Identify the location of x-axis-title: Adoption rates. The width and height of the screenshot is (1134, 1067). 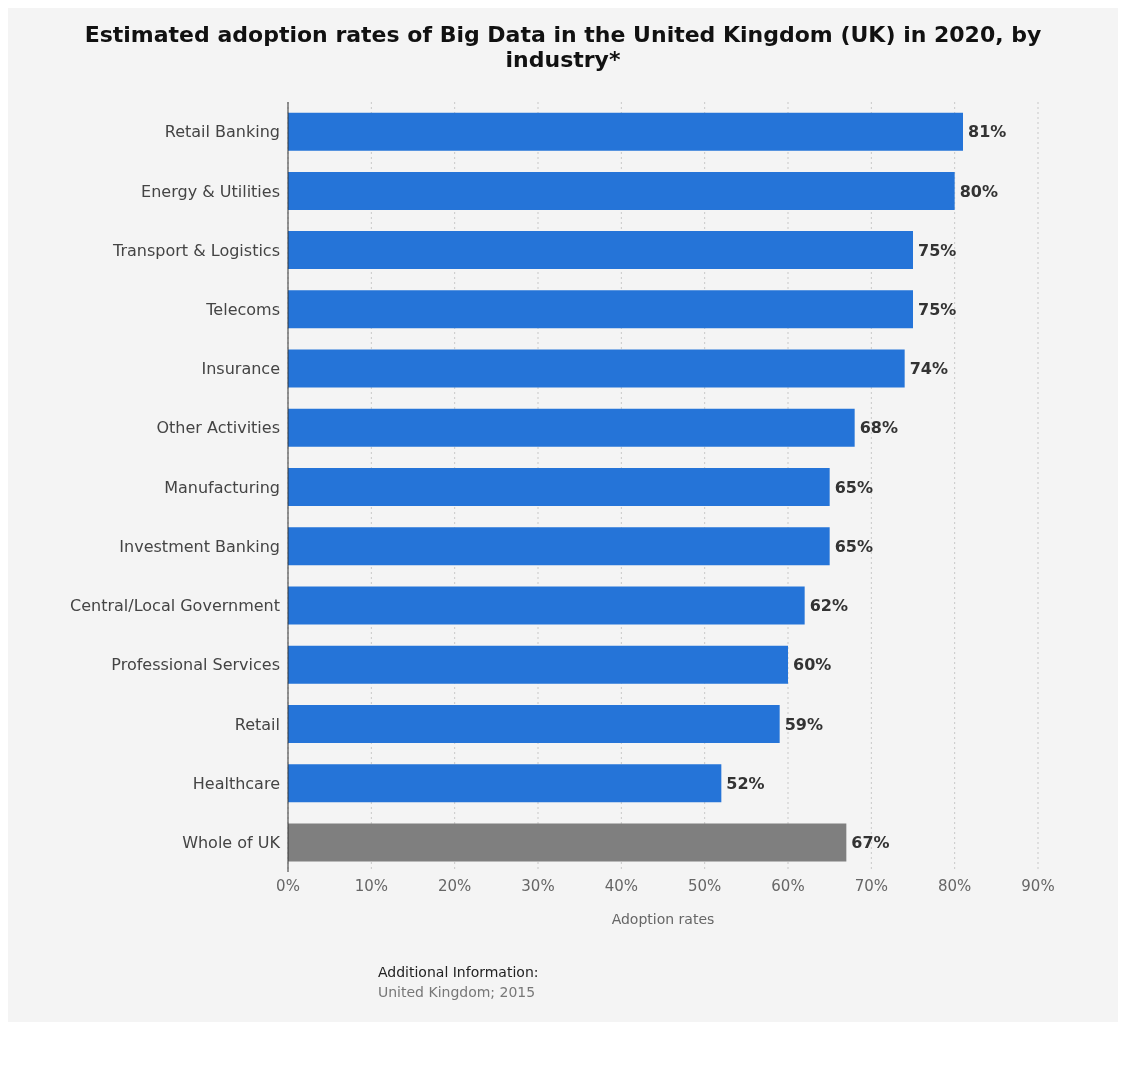
(663, 919).